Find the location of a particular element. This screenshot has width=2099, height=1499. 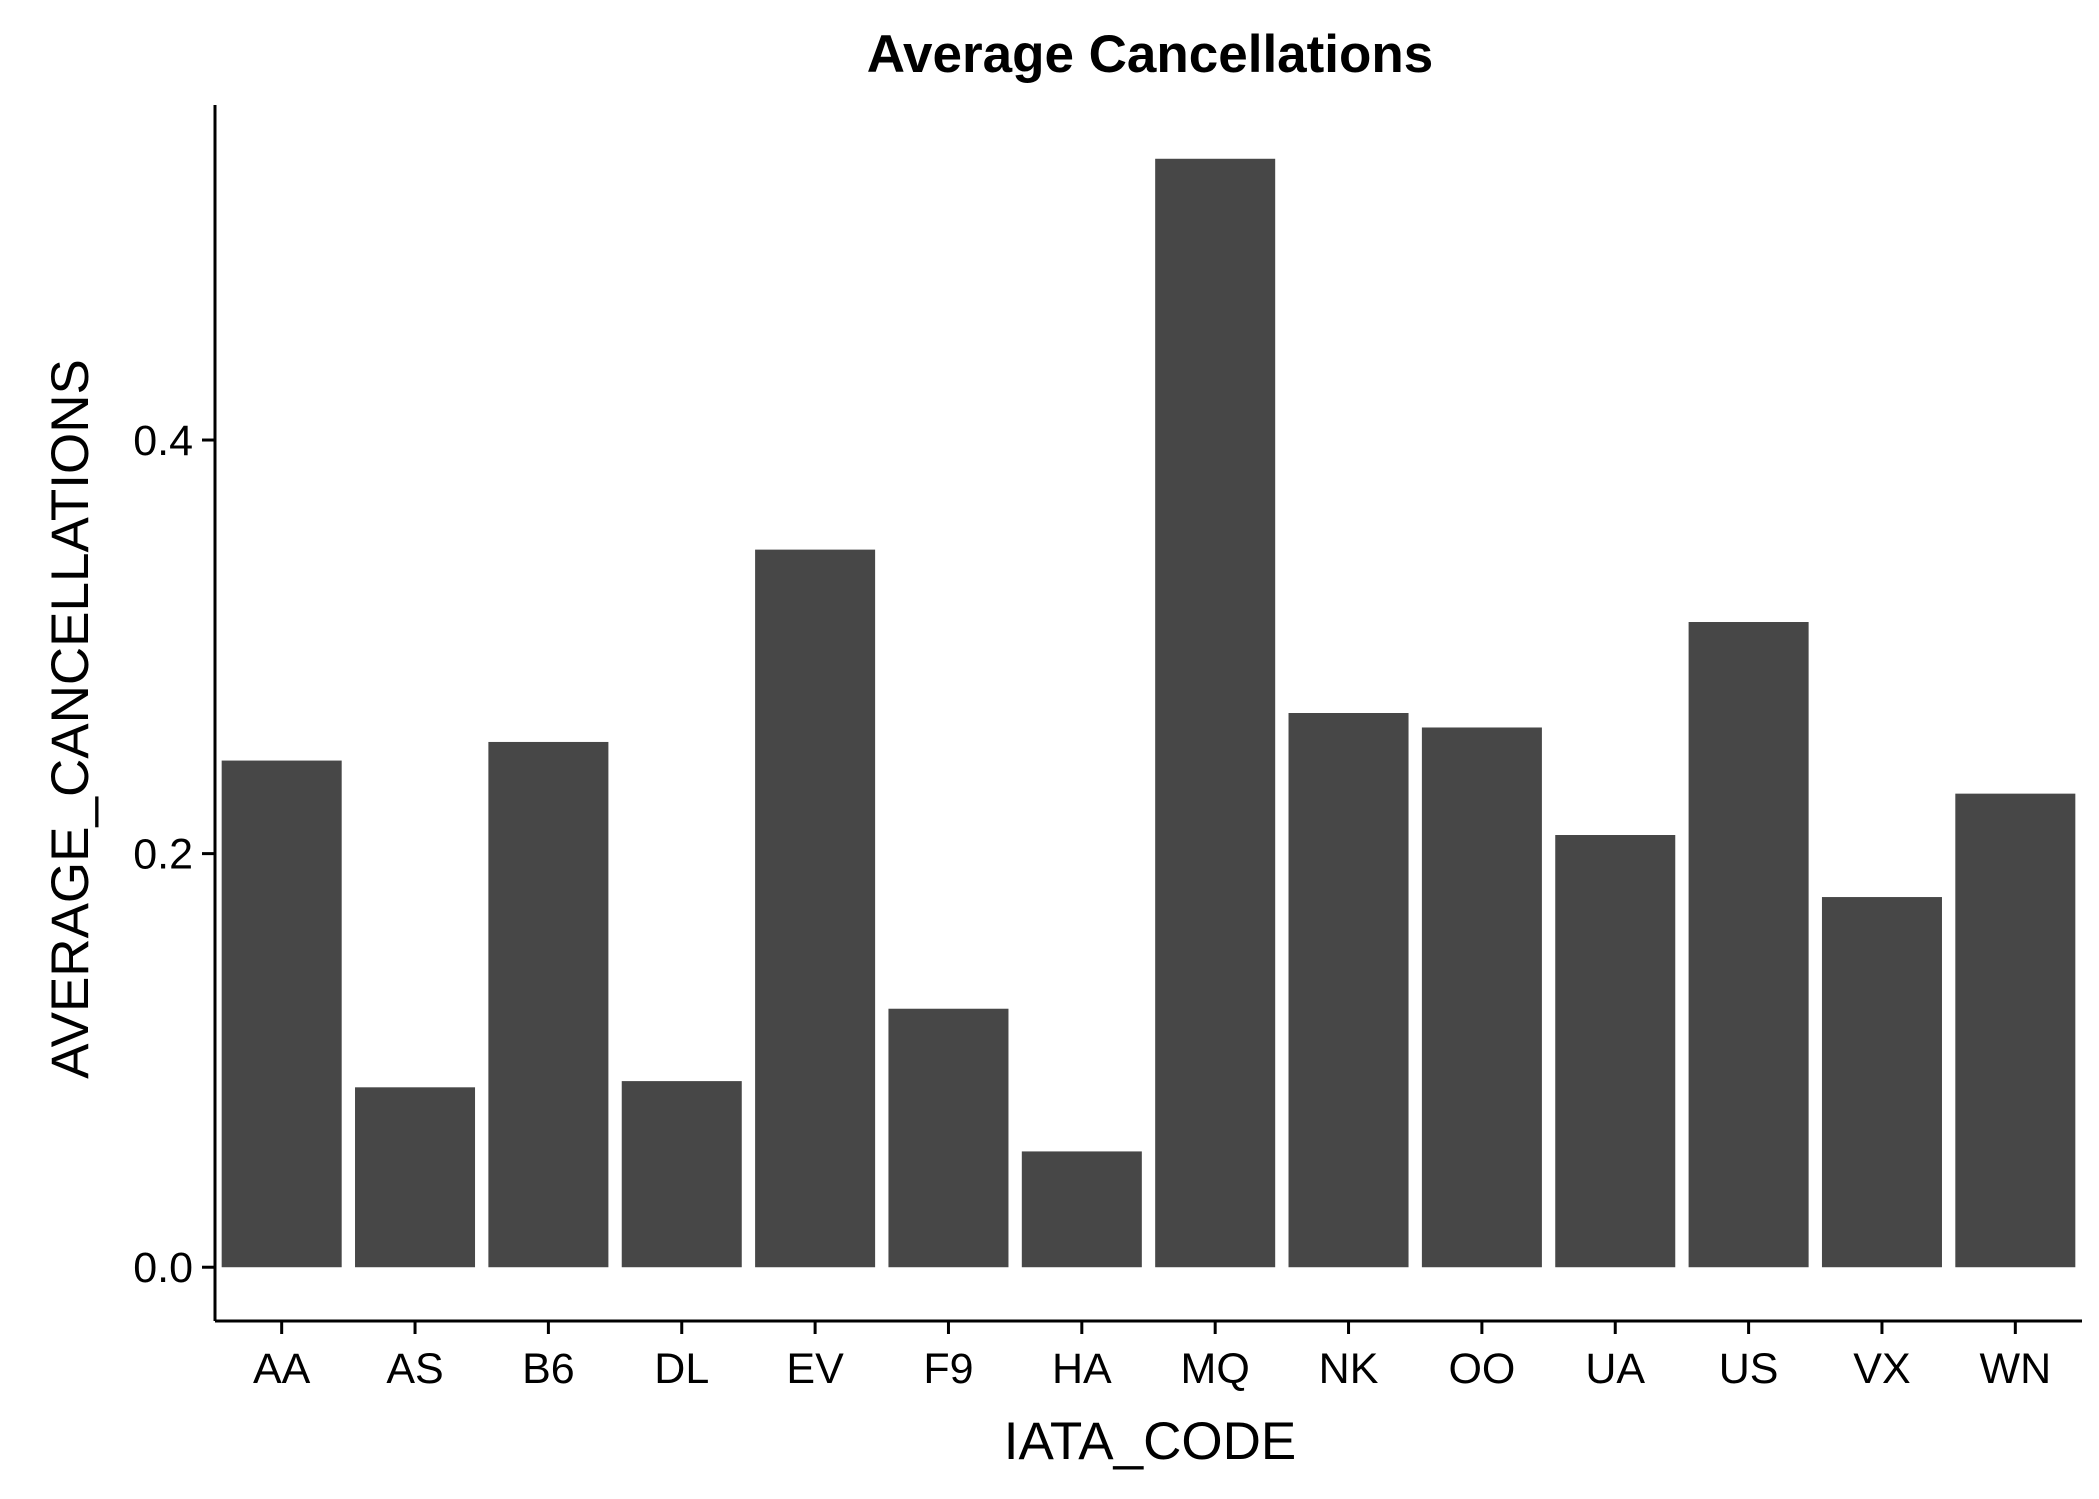

x-tick-label-vx: VX is located at coordinates (1881, 1369).